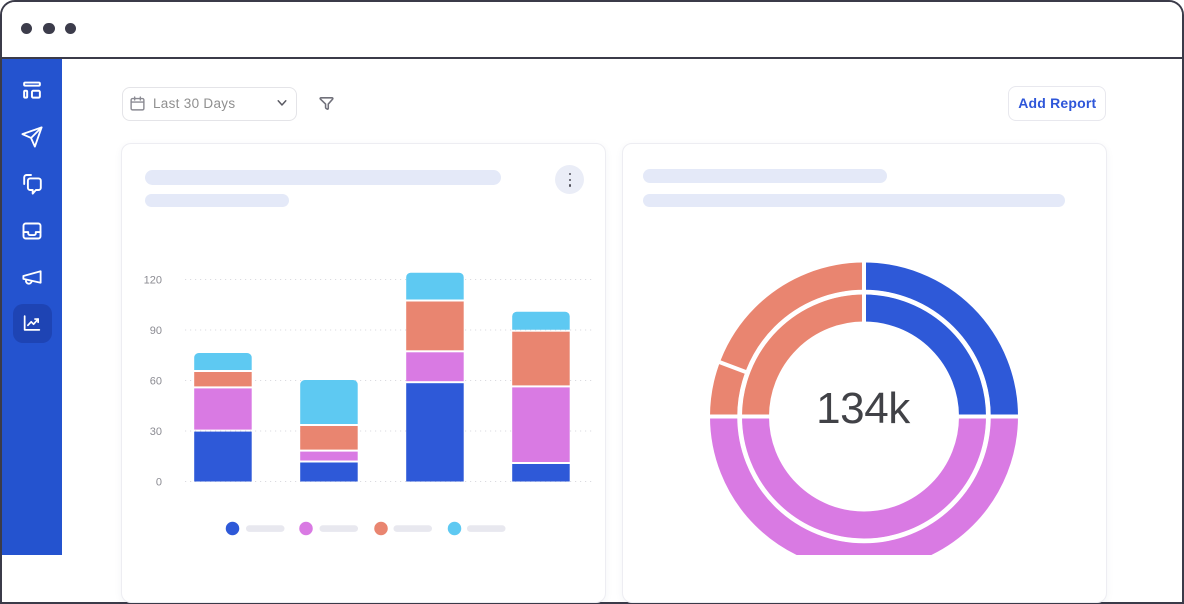 Image resolution: width=1184 pixels, height=604 pixels. I want to click on svg-text: 0, so click(159, 483).